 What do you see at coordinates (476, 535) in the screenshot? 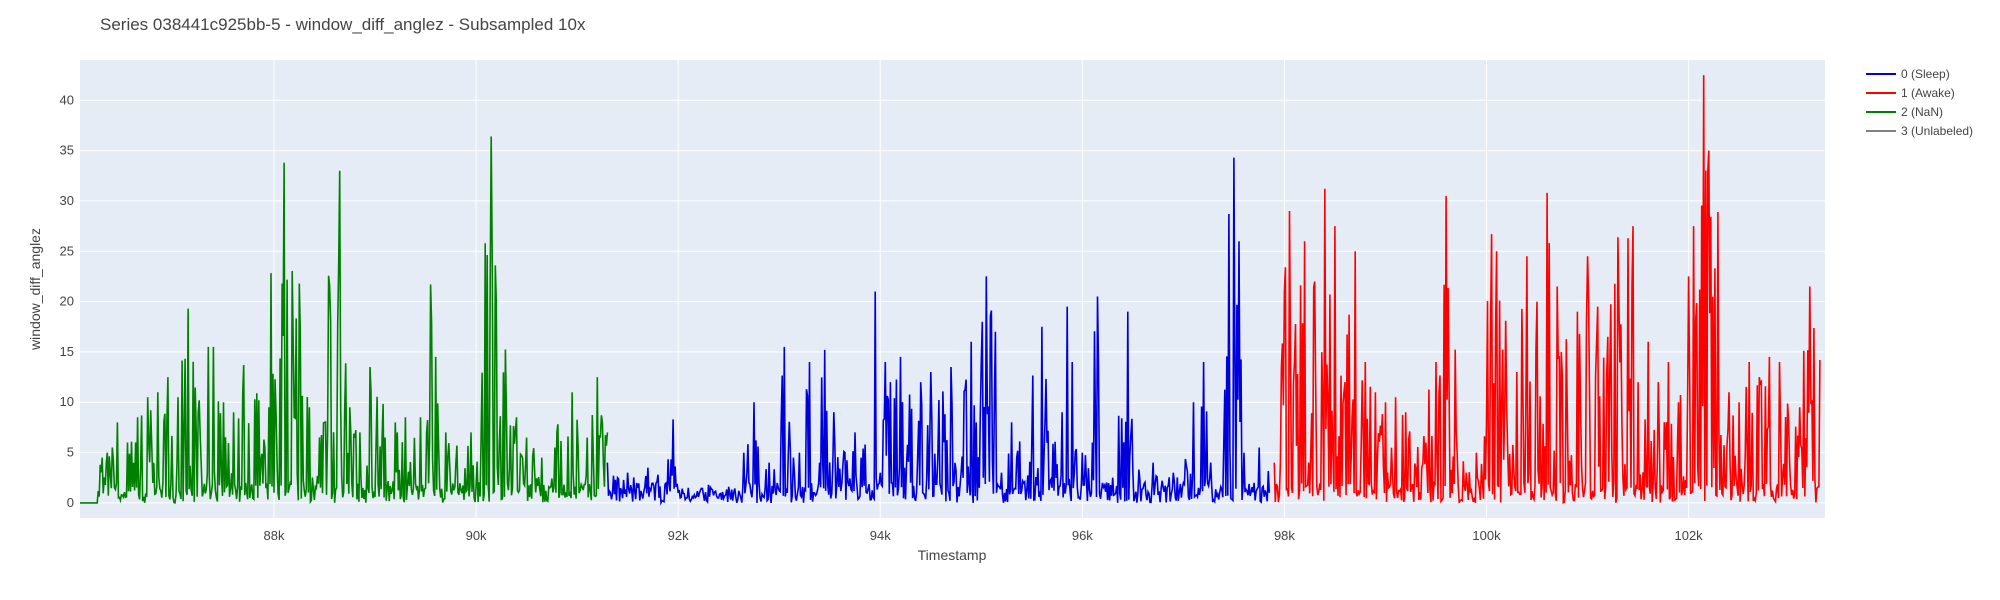
I see `x-tick-label: 90k` at bounding box center [476, 535].